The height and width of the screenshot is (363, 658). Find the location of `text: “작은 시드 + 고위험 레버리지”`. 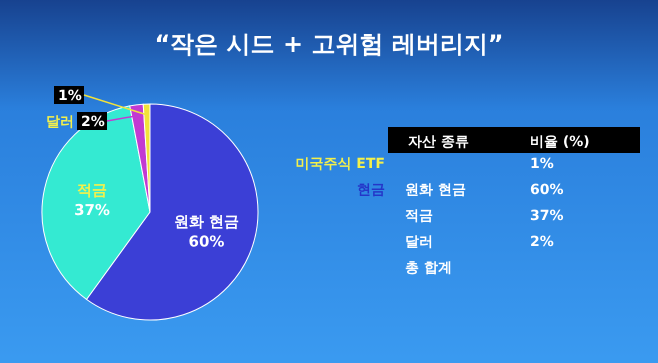

text: “작은 시드 + 고위험 레버리지” is located at coordinates (329, 44).